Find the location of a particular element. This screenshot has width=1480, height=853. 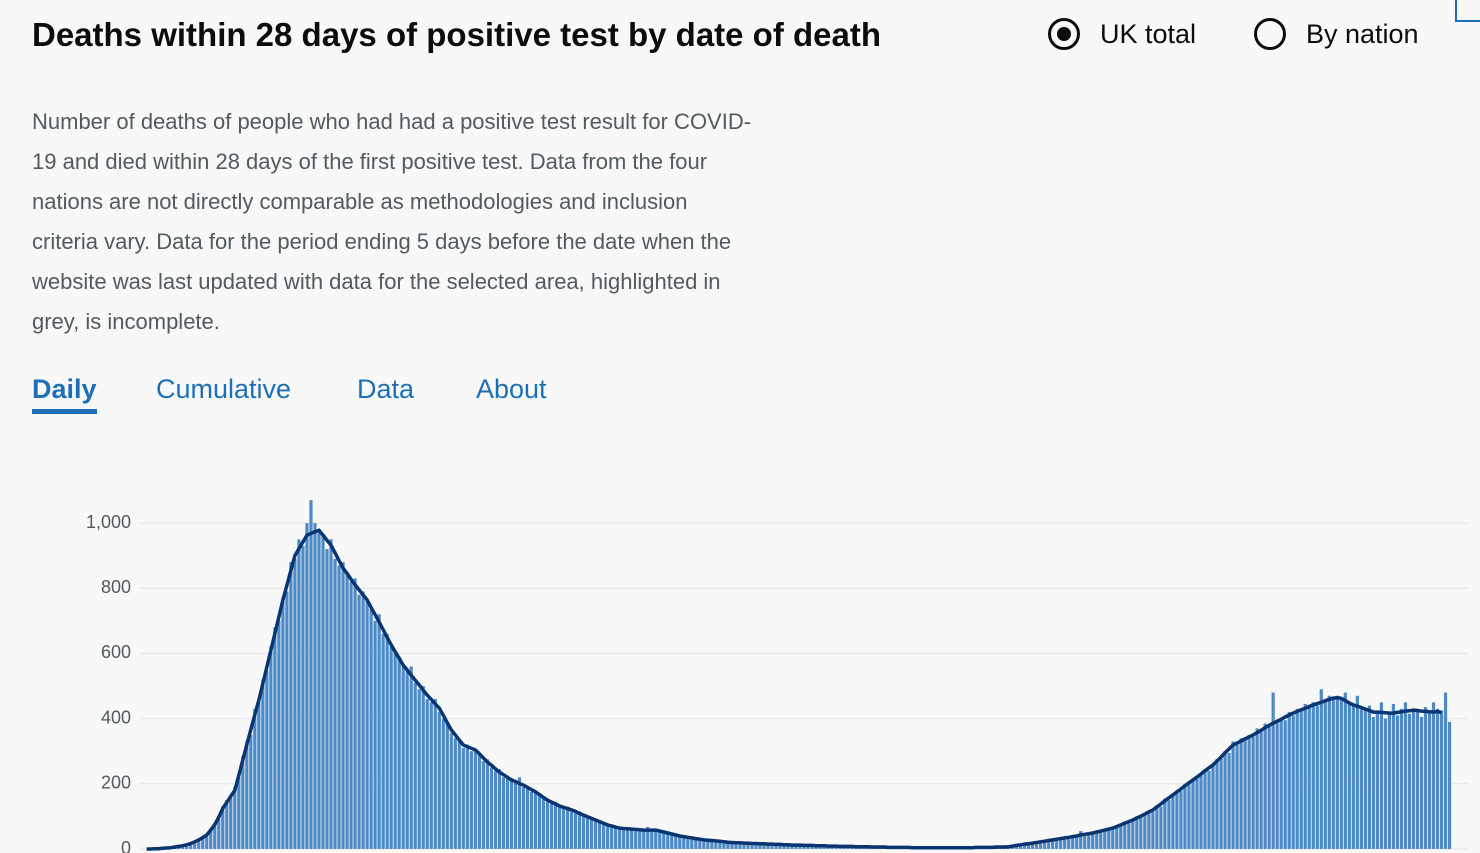

corner-icon is located at coordinates (1467, 11).